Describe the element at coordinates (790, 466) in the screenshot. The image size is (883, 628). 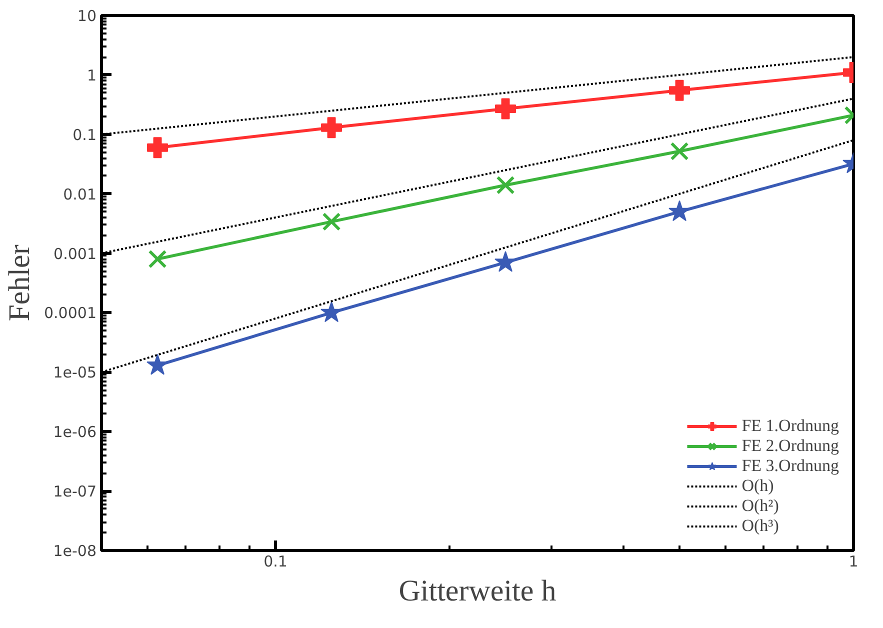
I see `legend-label: FE 3.Ordnung` at that location.